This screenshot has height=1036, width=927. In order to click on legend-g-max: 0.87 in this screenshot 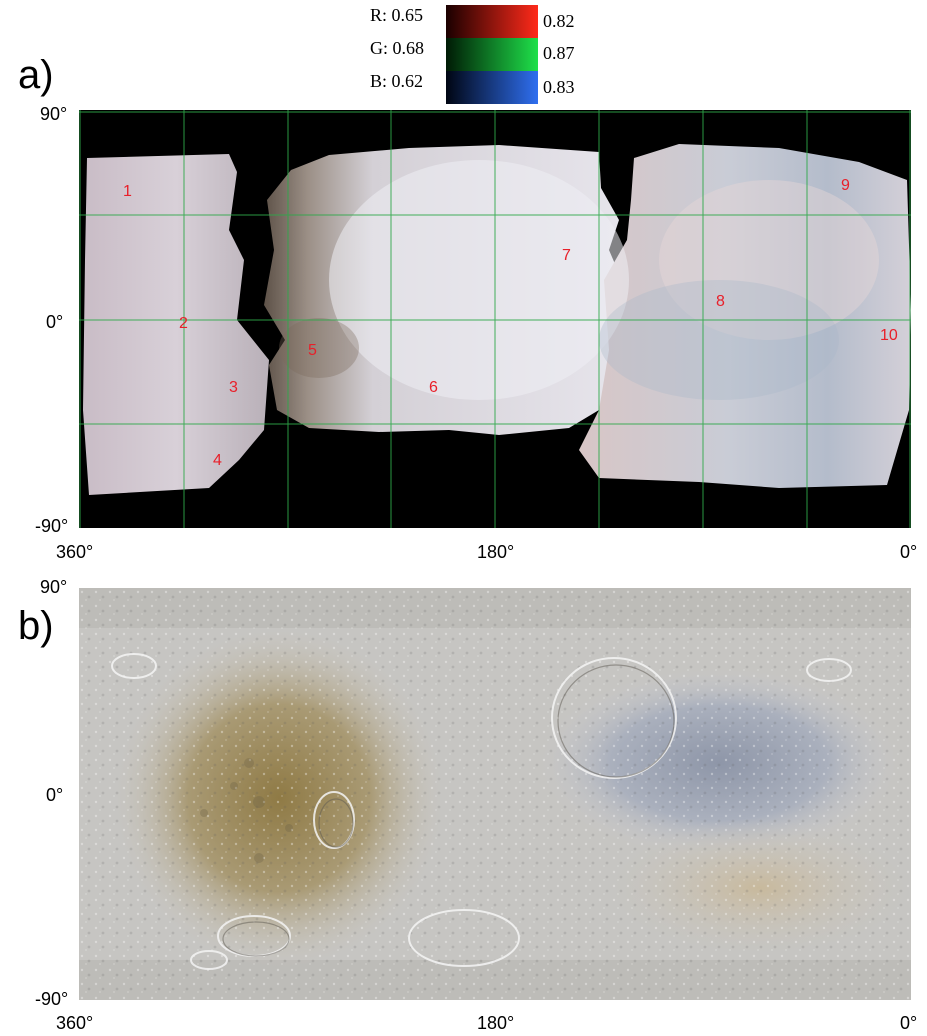, I will do `click(559, 53)`.